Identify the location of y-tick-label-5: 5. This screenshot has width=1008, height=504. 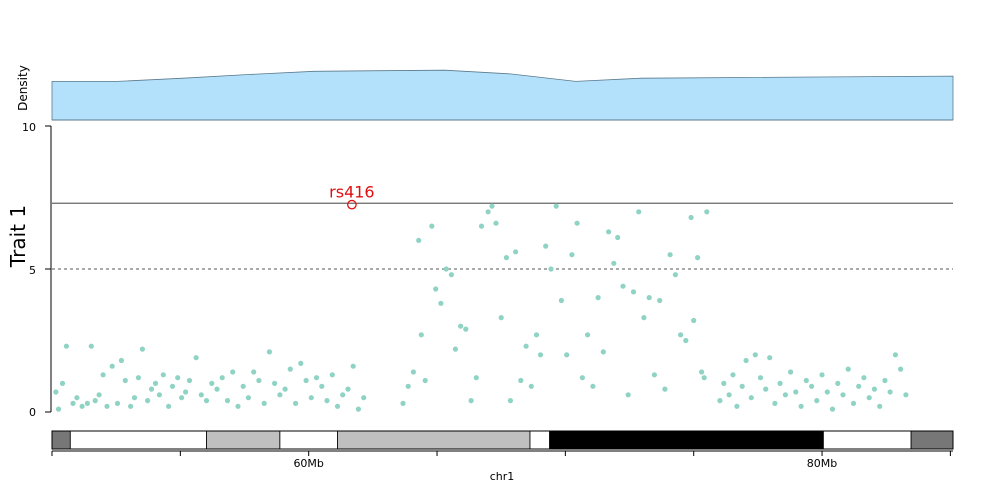
(32, 270).